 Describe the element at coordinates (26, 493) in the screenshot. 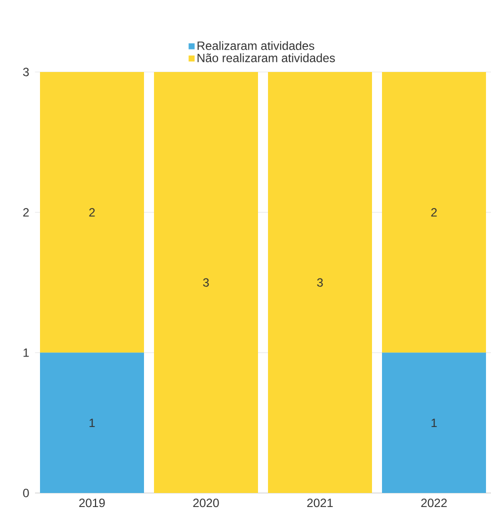

I see `y-tick-label: 0` at that location.